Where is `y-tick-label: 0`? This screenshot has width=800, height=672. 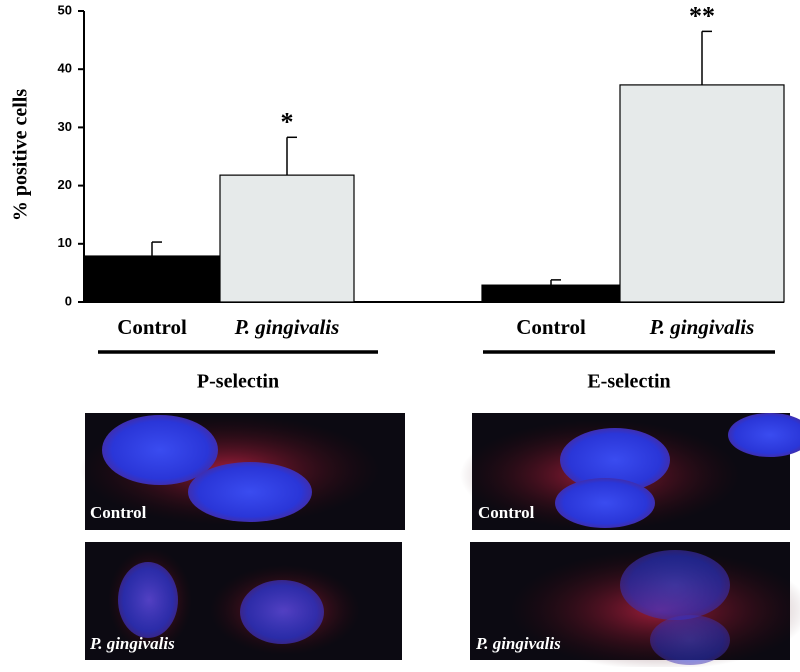
y-tick-label: 0 is located at coordinates (68, 300).